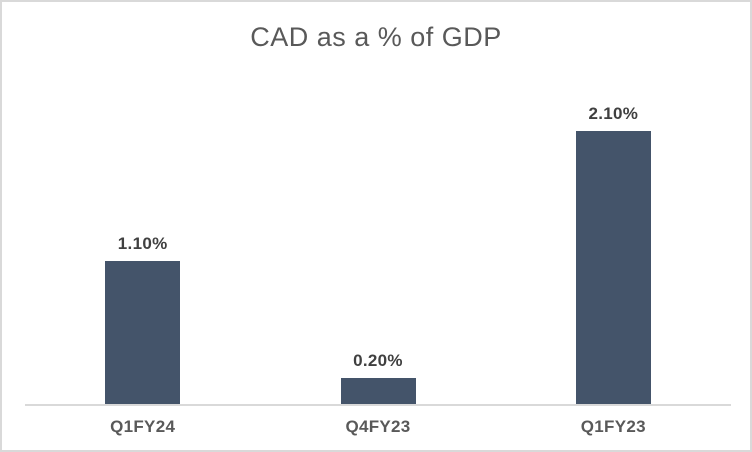  What do you see at coordinates (378, 426) in the screenshot?
I see `category-label-q4fy23: Q4FY23` at bounding box center [378, 426].